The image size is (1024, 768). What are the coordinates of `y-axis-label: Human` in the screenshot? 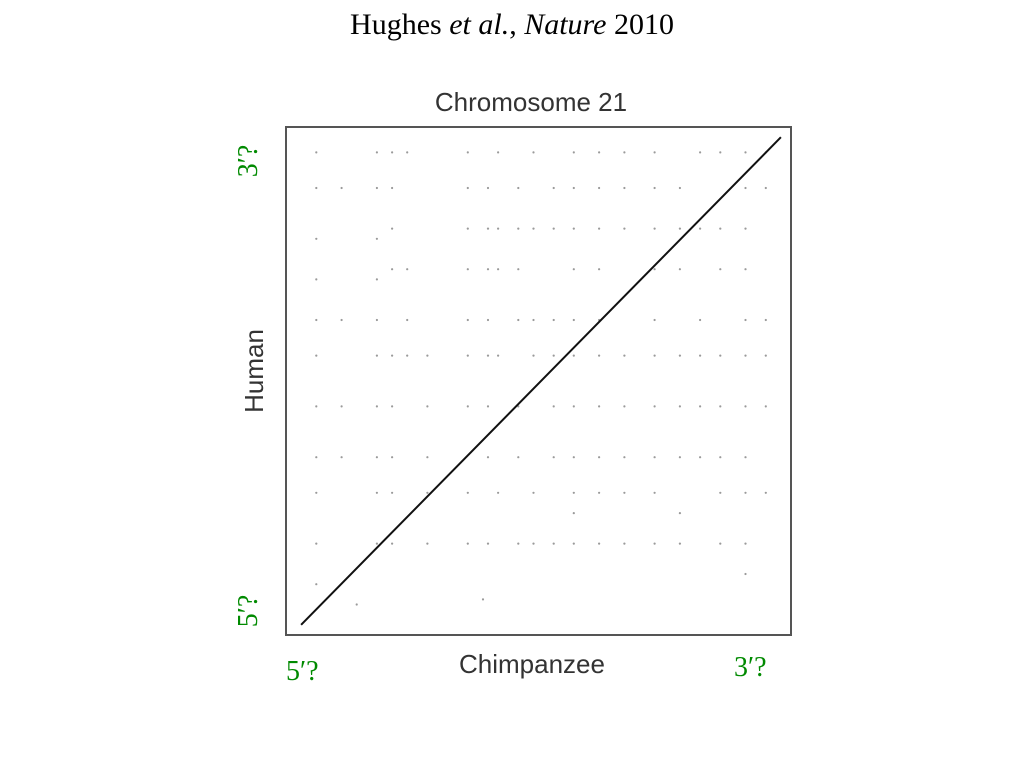 It's located at (254, 371).